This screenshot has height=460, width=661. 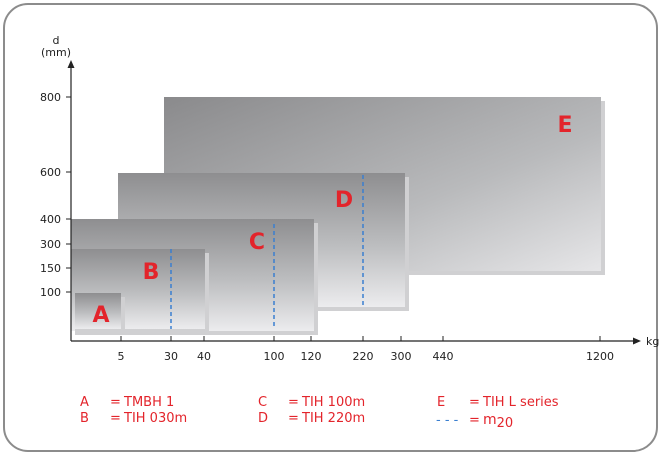 What do you see at coordinates (263, 418) in the screenshot?
I see `svg-text: D` at bounding box center [263, 418].